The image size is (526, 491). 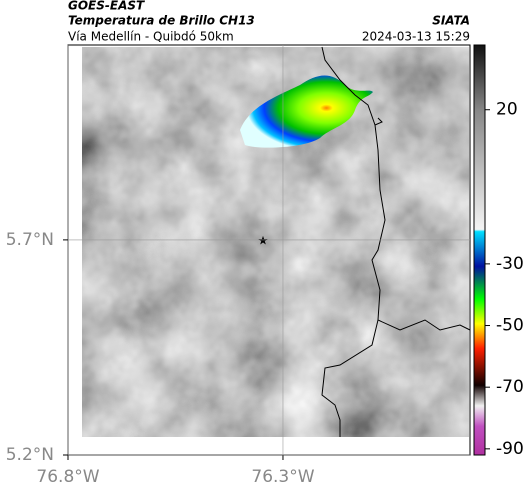 I want to click on city-marker: ★, so click(x=263, y=241).